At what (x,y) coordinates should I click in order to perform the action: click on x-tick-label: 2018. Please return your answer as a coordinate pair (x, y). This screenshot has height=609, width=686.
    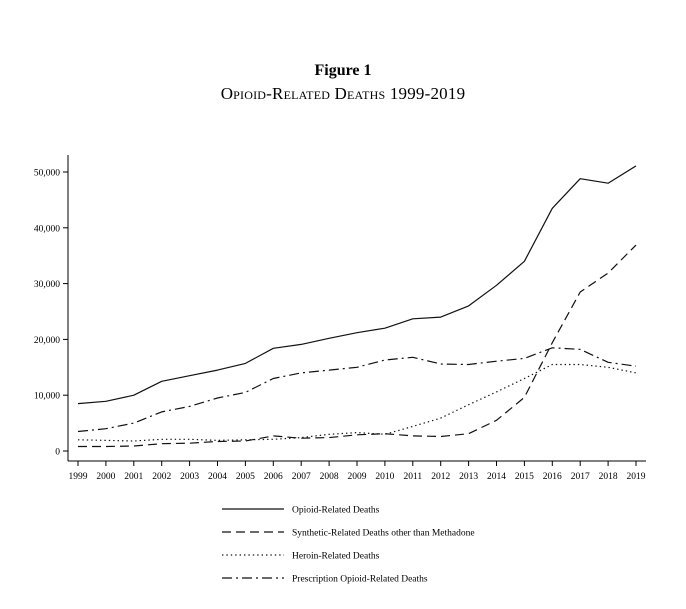
    Looking at the image, I should click on (608, 477).